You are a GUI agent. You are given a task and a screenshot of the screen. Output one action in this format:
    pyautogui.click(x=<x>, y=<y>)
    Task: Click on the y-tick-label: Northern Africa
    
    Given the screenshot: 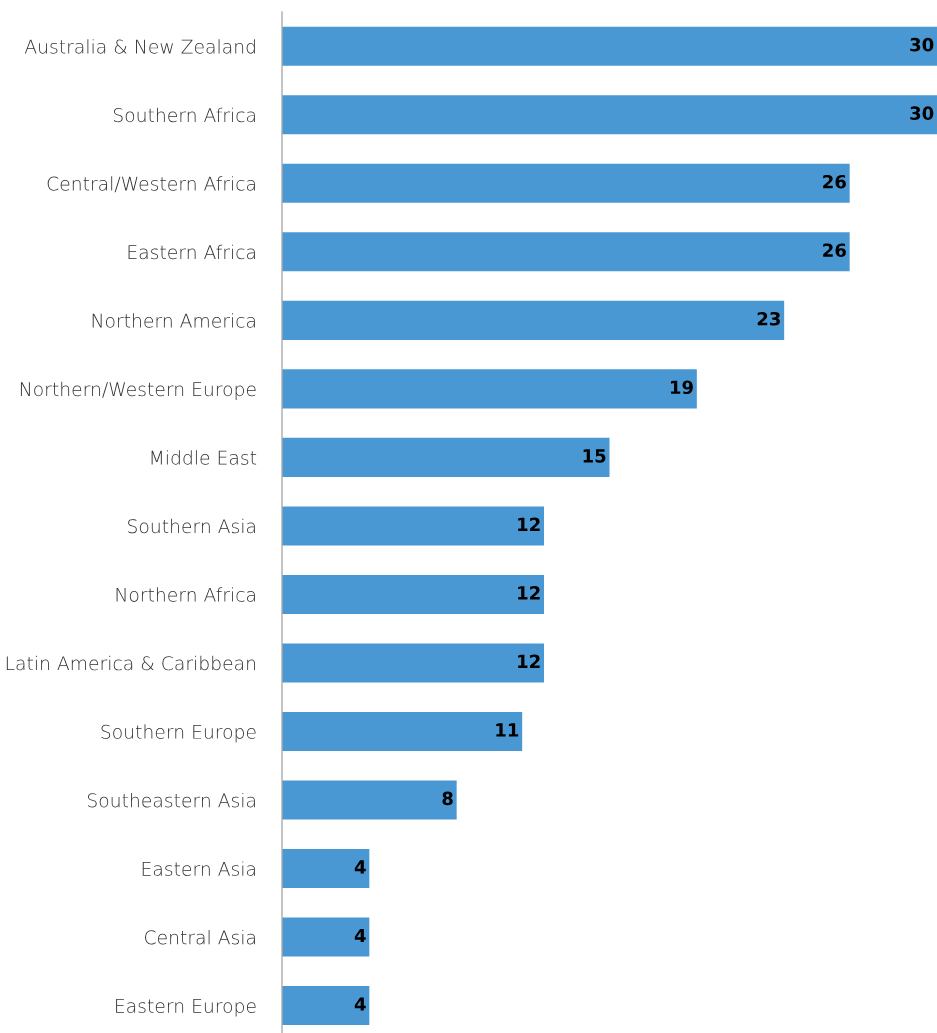 What is the action you would take?
    pyautogui.click(x=185, y=594)
    